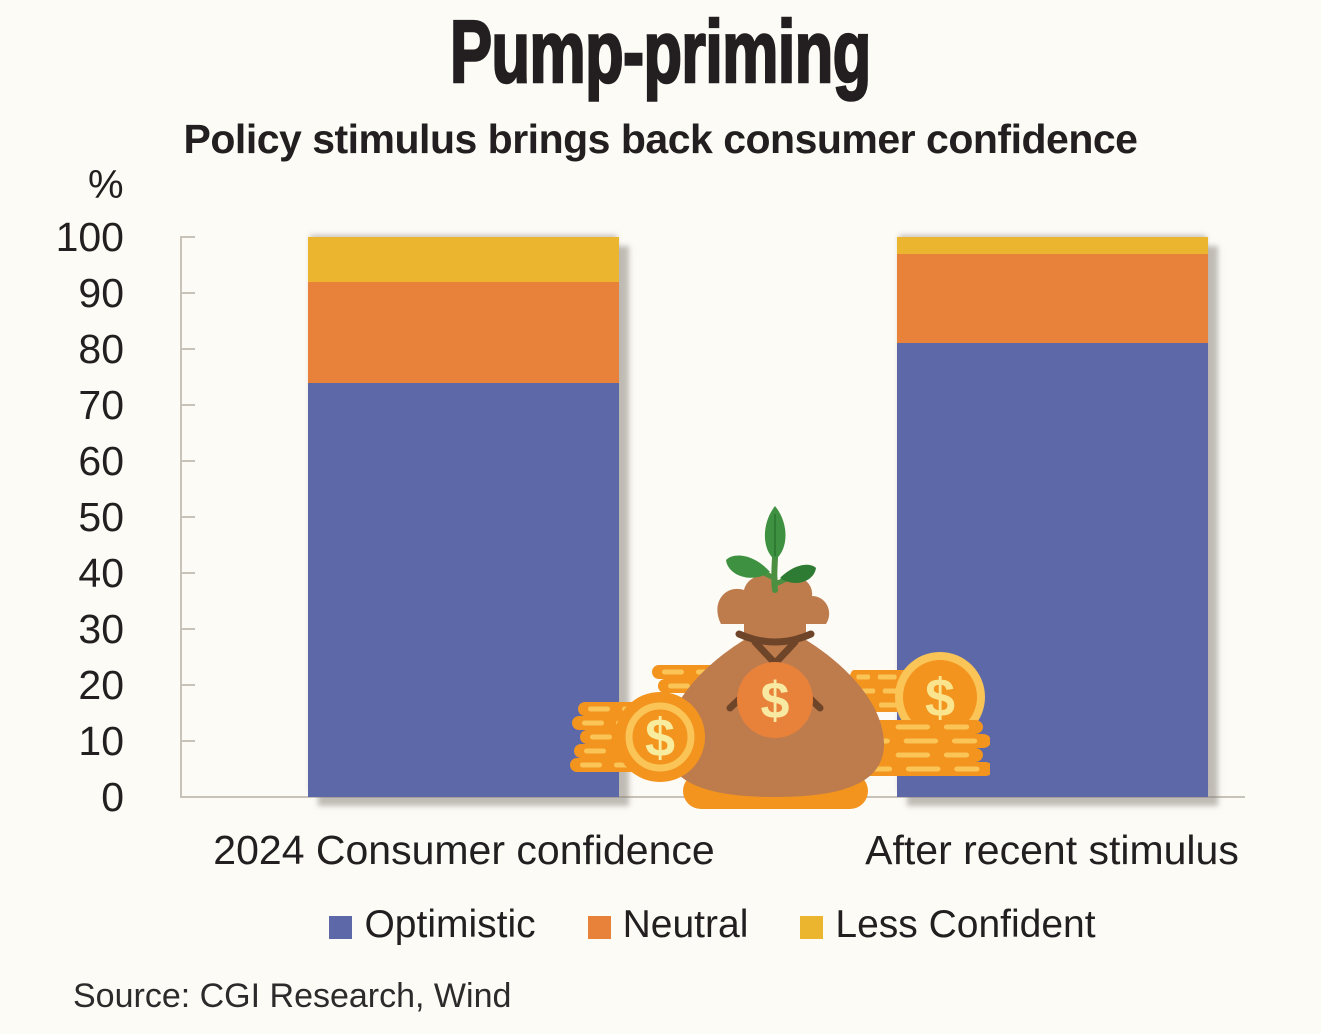 This screenshot has width=1321, height=1034. I want to click on stacked-bar, so click(463, 517).